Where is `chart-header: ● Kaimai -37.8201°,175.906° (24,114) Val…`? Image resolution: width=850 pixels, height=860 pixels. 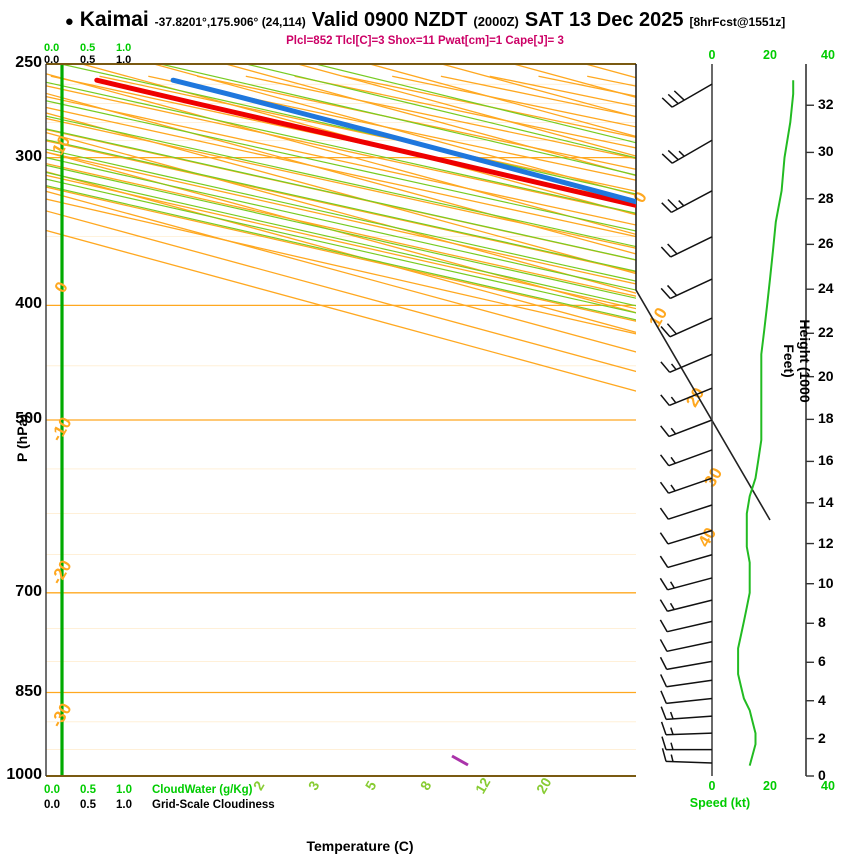 chart-header: ● Kaimai -37.8201°,175.906° (24,114) Val… is located at coordinates (425, 21).